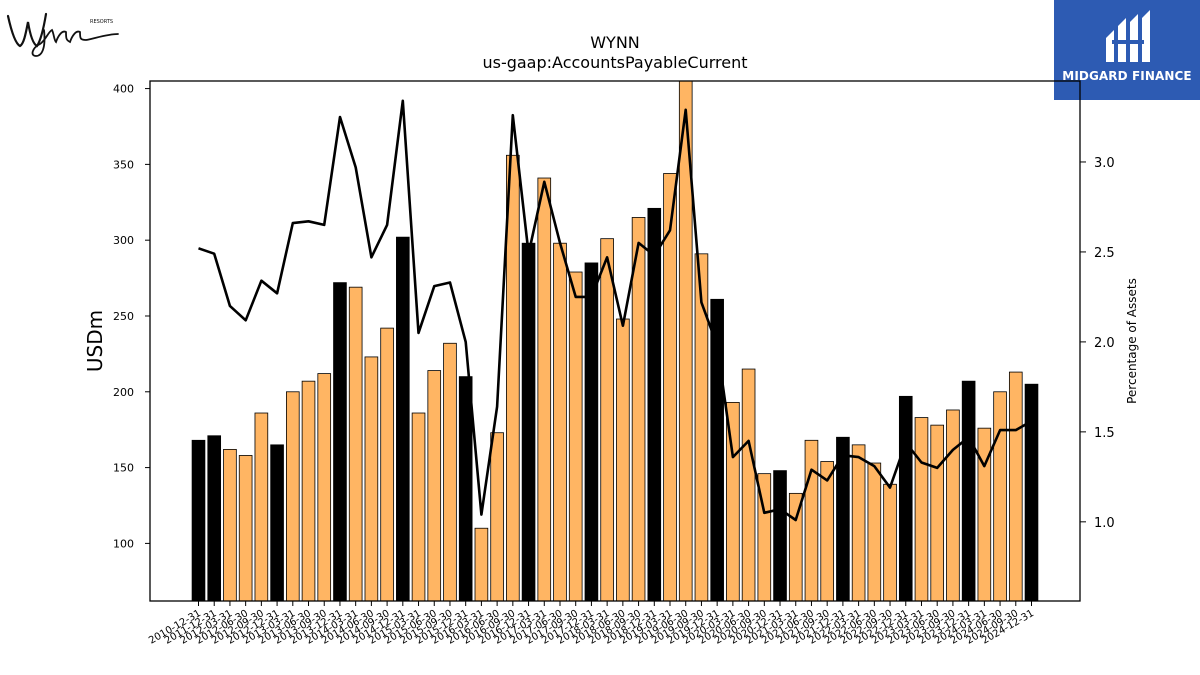 The width and height of the screenshot is (1200, 675). What do you see at coordinates (123, 240) in the screenshot?
I see `y-tick-label: 300` at bounding box center [123, 240].